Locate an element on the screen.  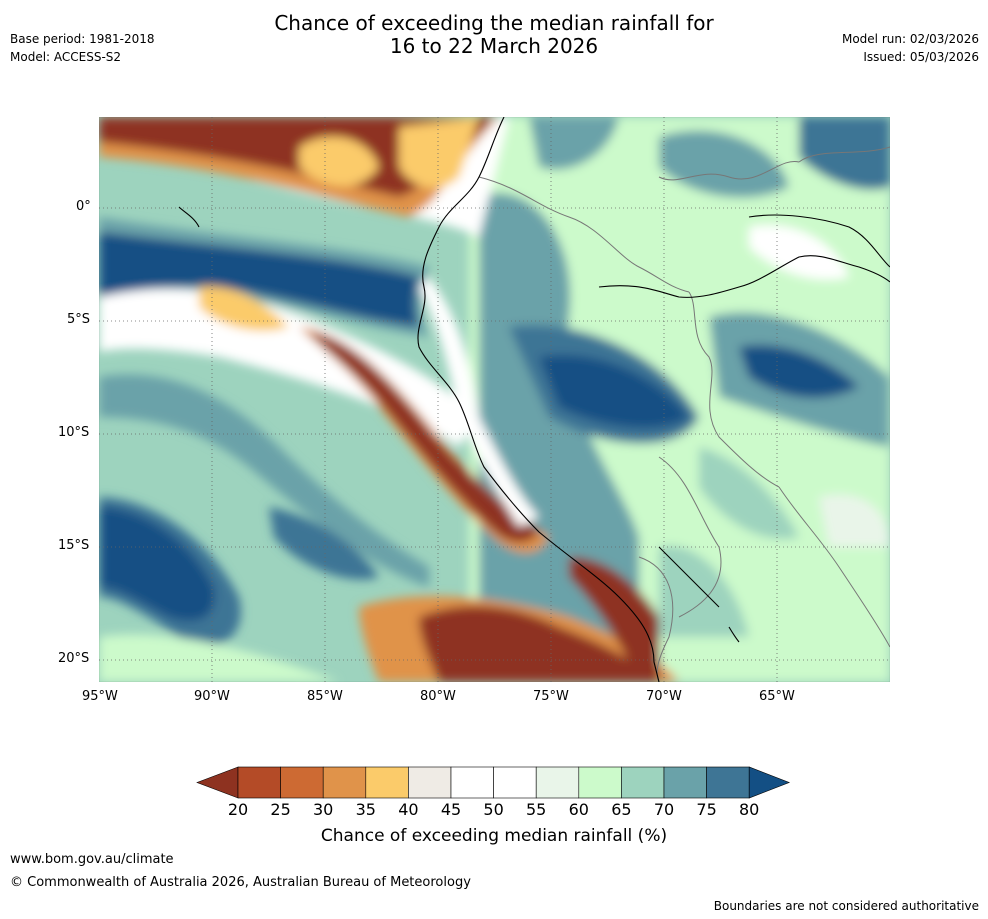
lat-label-5s: 5°S is located at coordinates (79, 319).